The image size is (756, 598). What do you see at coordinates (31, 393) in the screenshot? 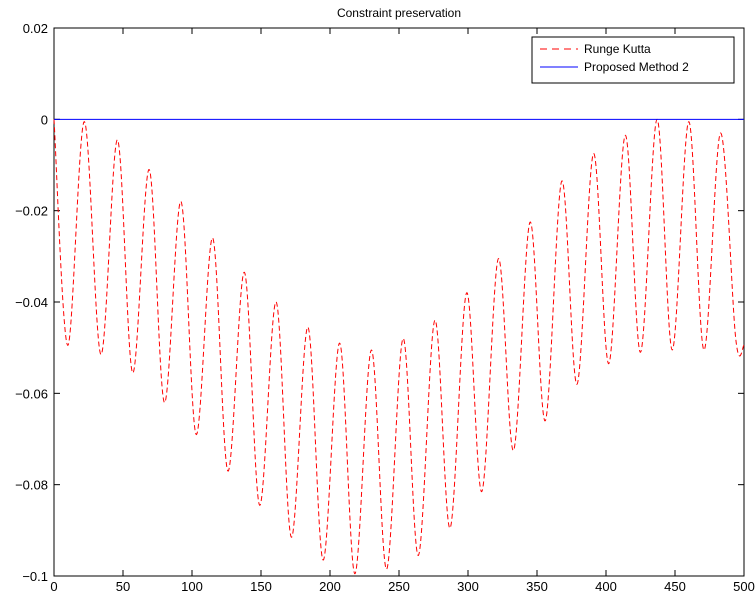
I see `y-tick-label: −0.06` at bounding box center [31, 393].